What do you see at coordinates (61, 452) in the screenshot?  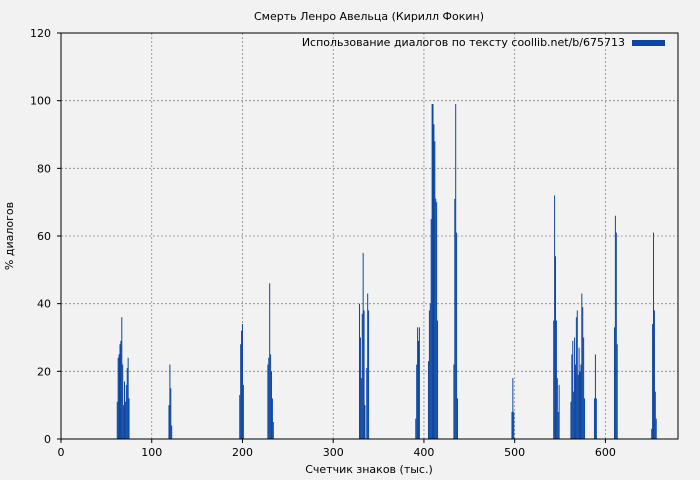 I see `x-tick-label: 0` at bounding box center [61, 452].